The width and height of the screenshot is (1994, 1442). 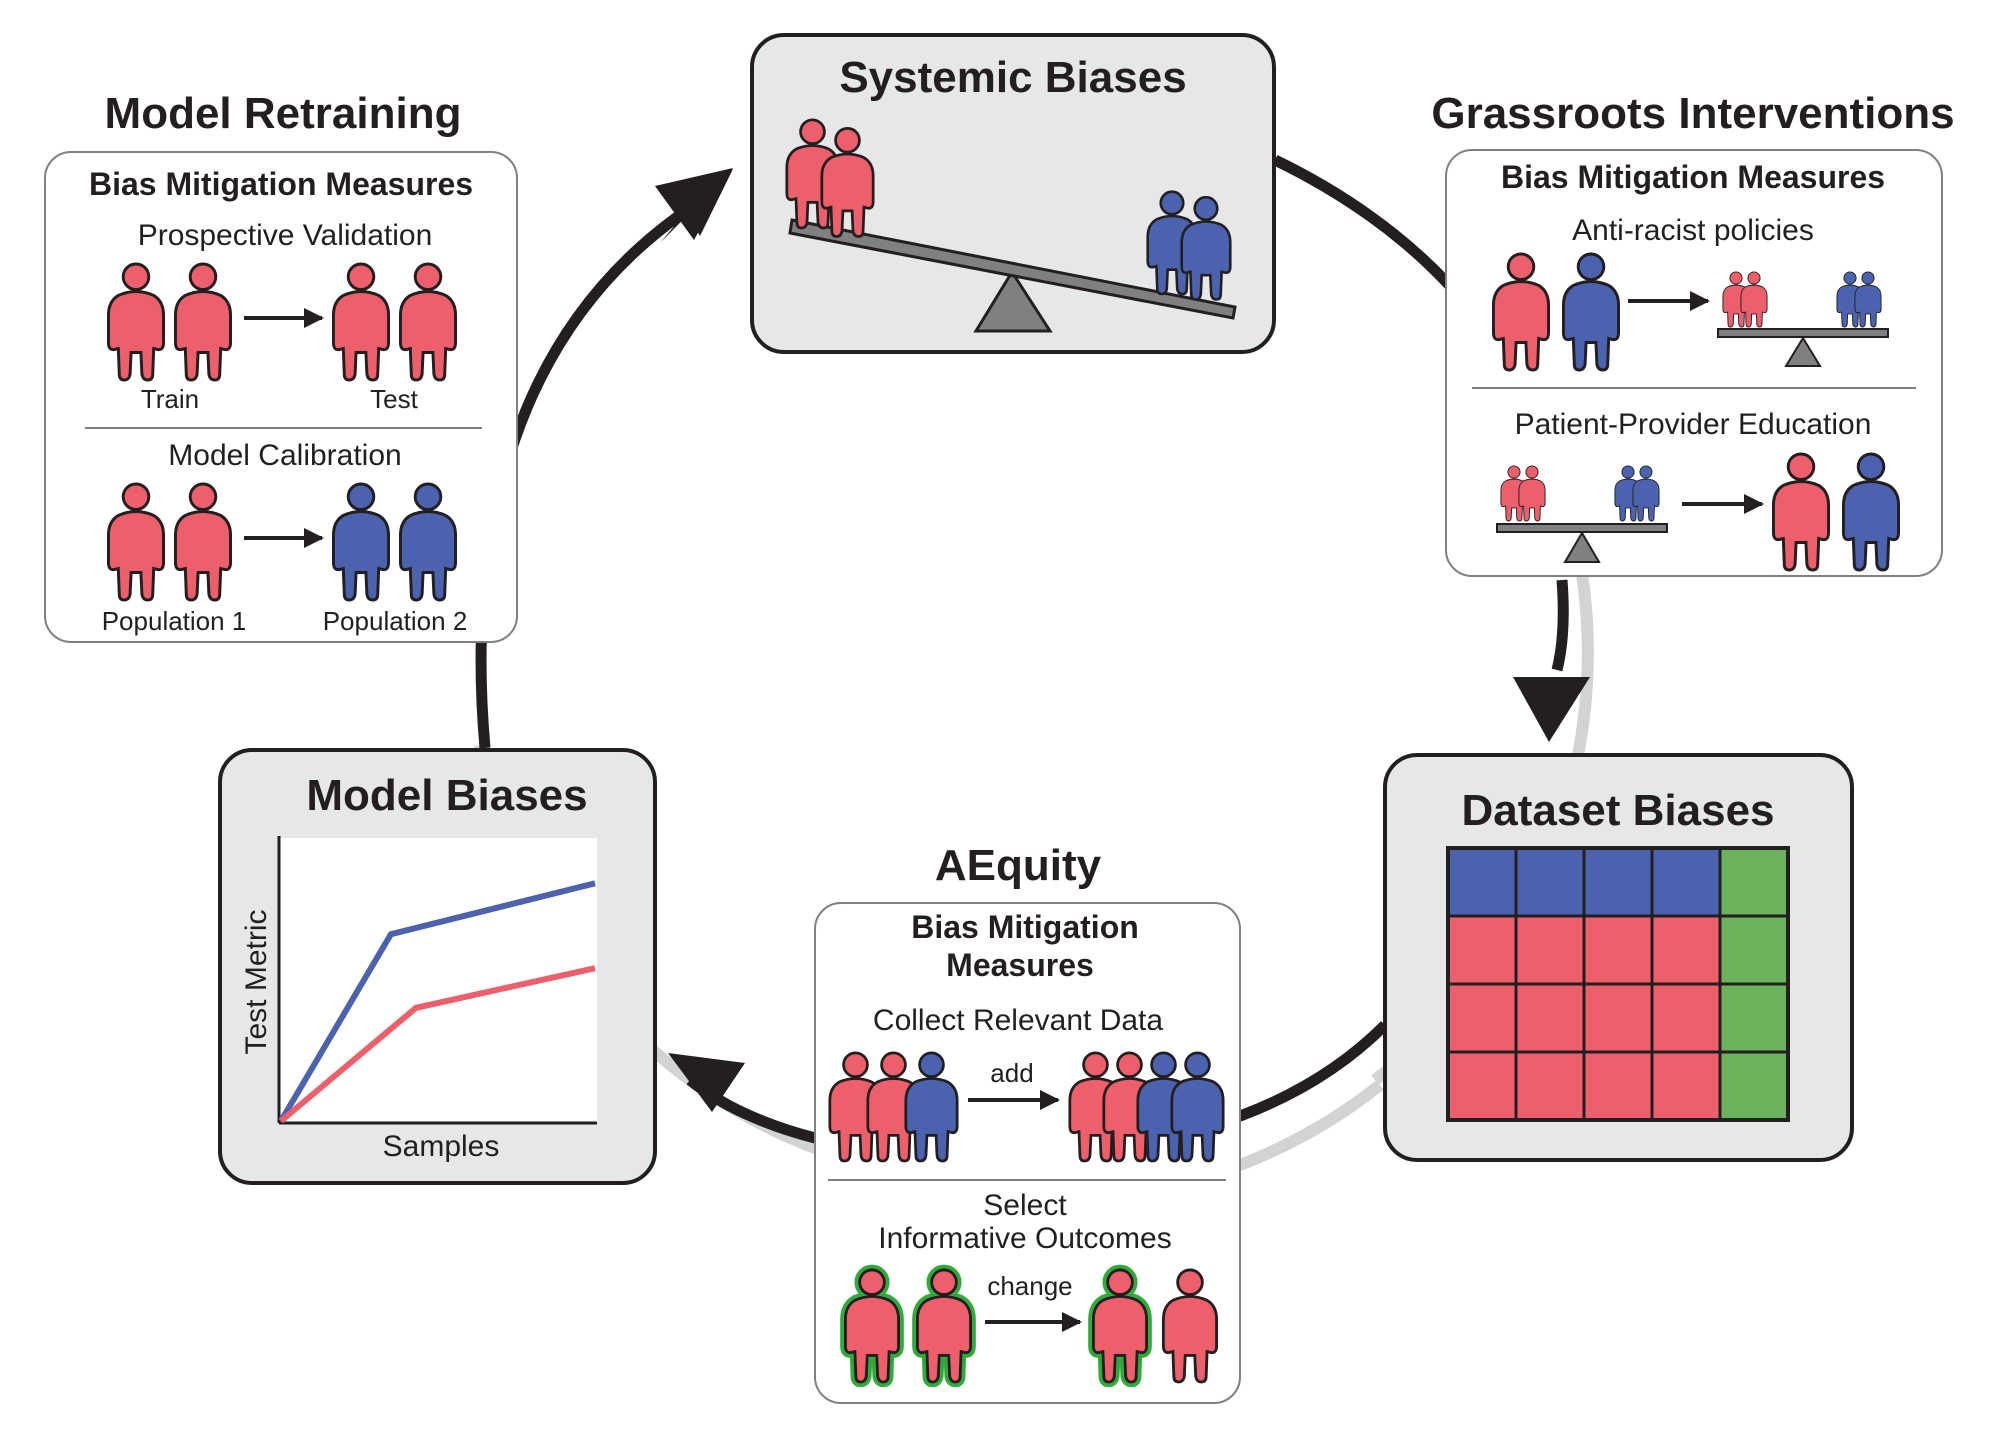 I want to click on arrow-grassroots-to-dataset, so click(x=1560, y=625).